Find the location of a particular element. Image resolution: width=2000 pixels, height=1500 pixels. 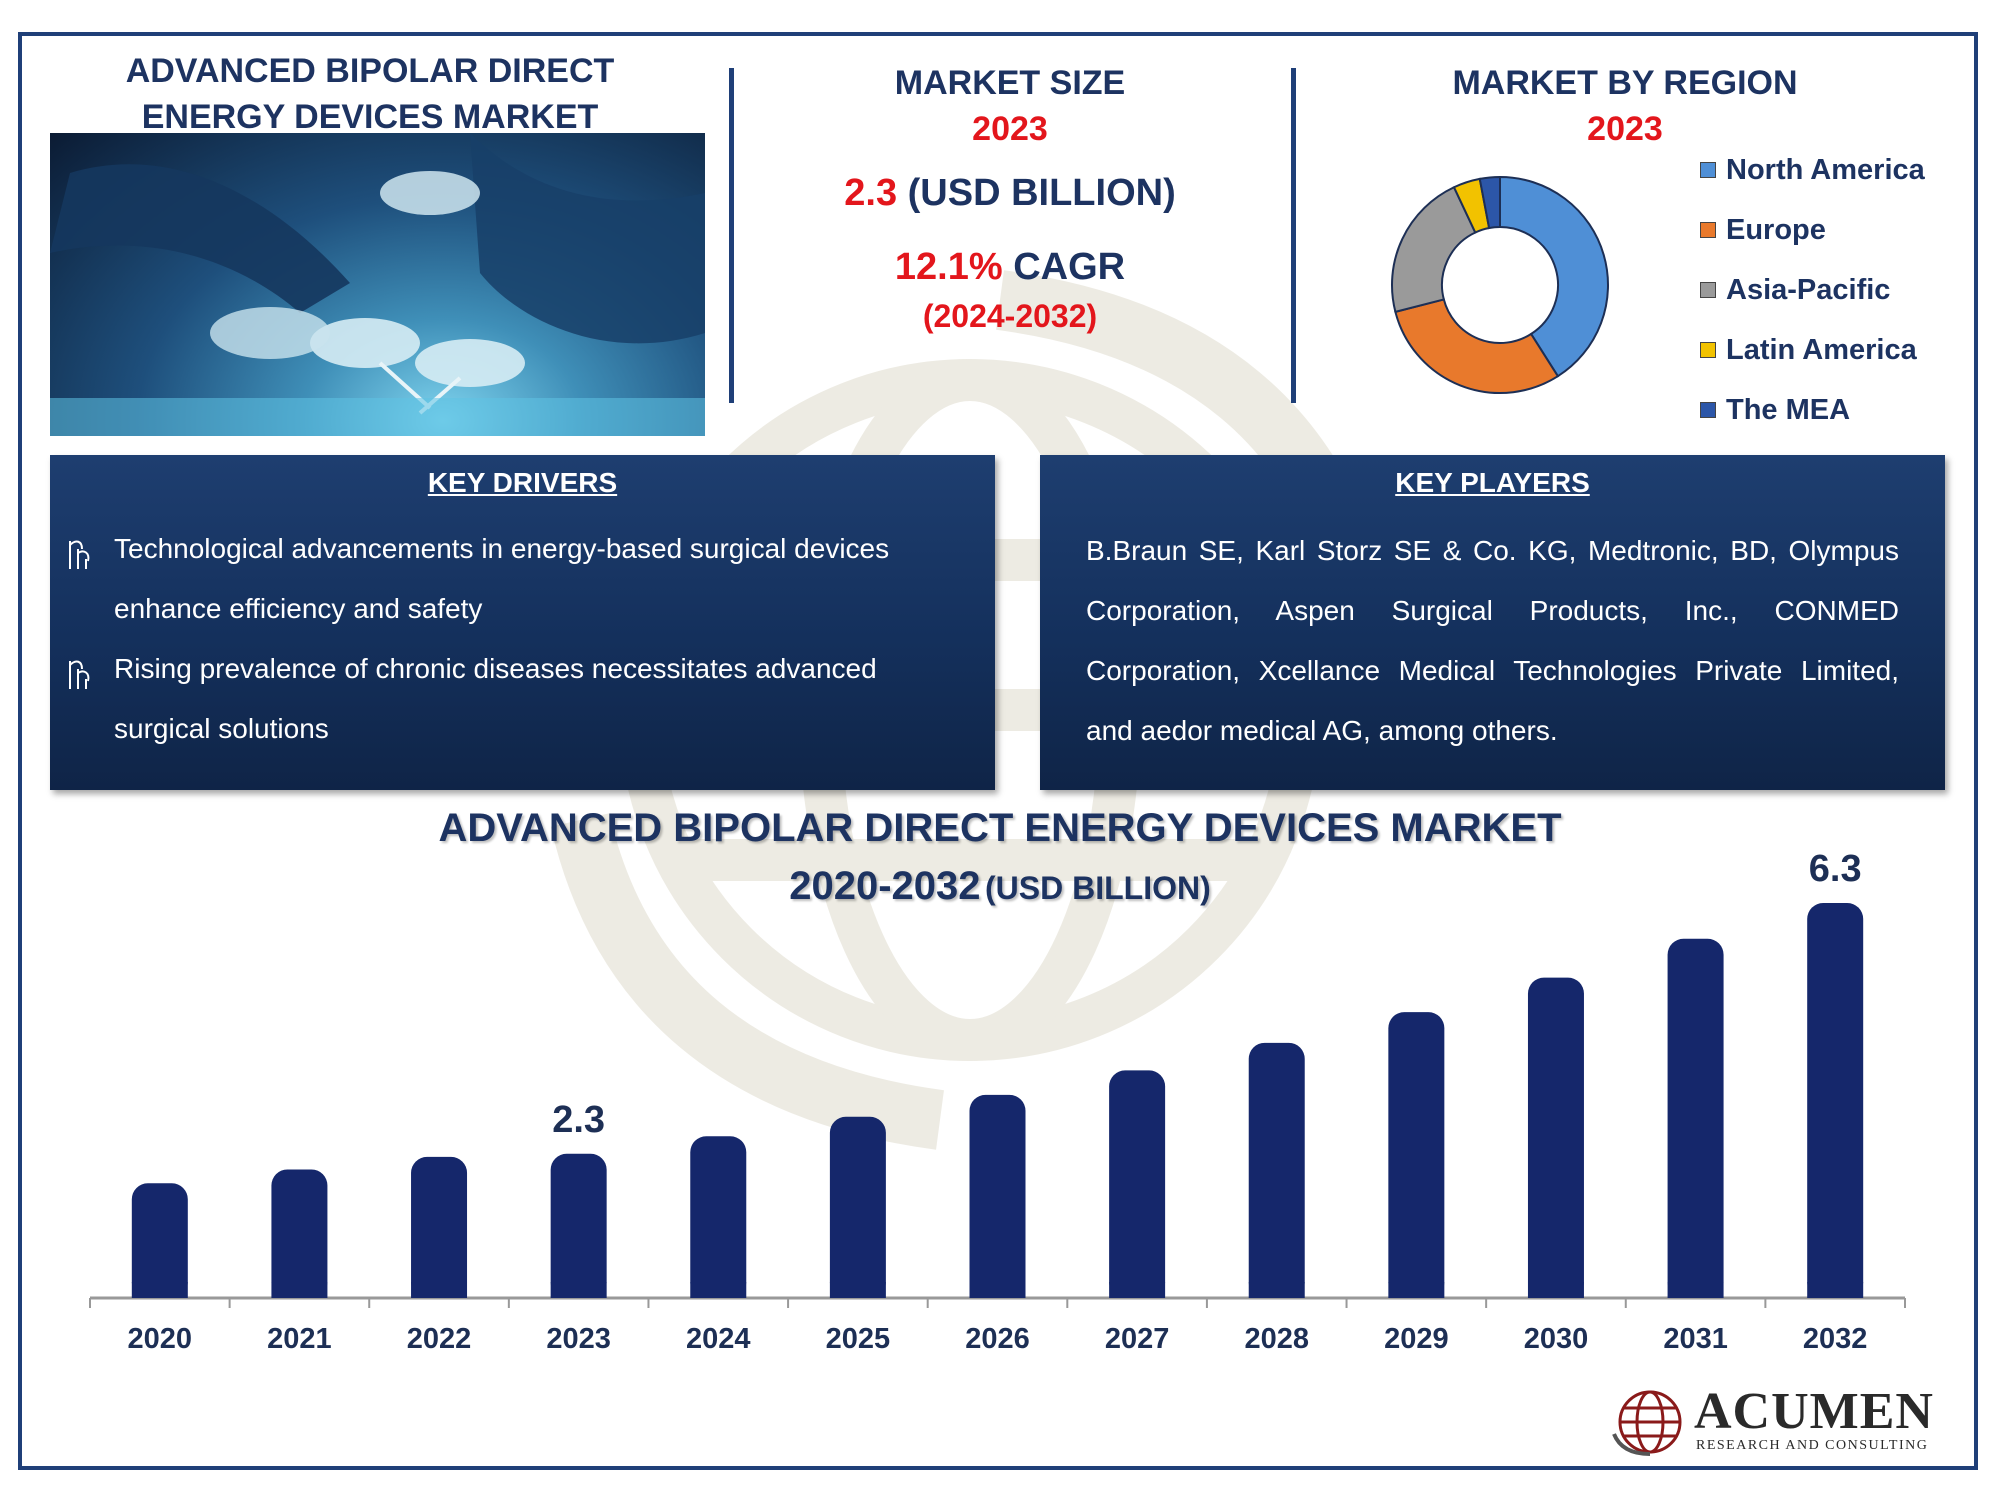

x-tick-label: 2022 is located at coordinates (439, 1339).